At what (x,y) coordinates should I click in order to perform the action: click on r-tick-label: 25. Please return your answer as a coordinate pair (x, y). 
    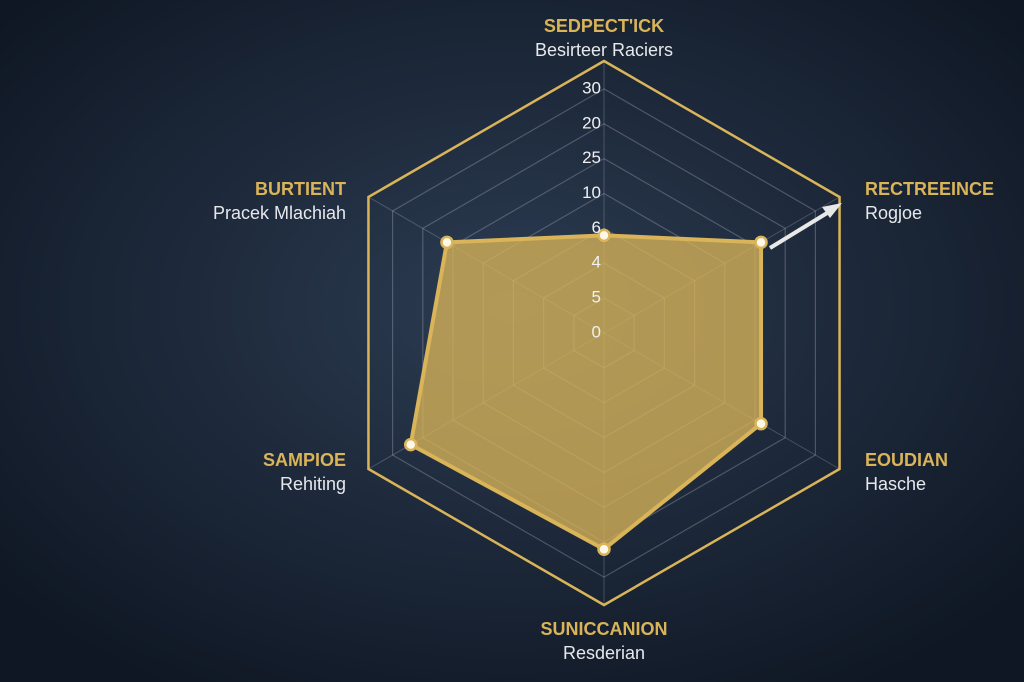
    Looking at the image, I should click on (591, 157).